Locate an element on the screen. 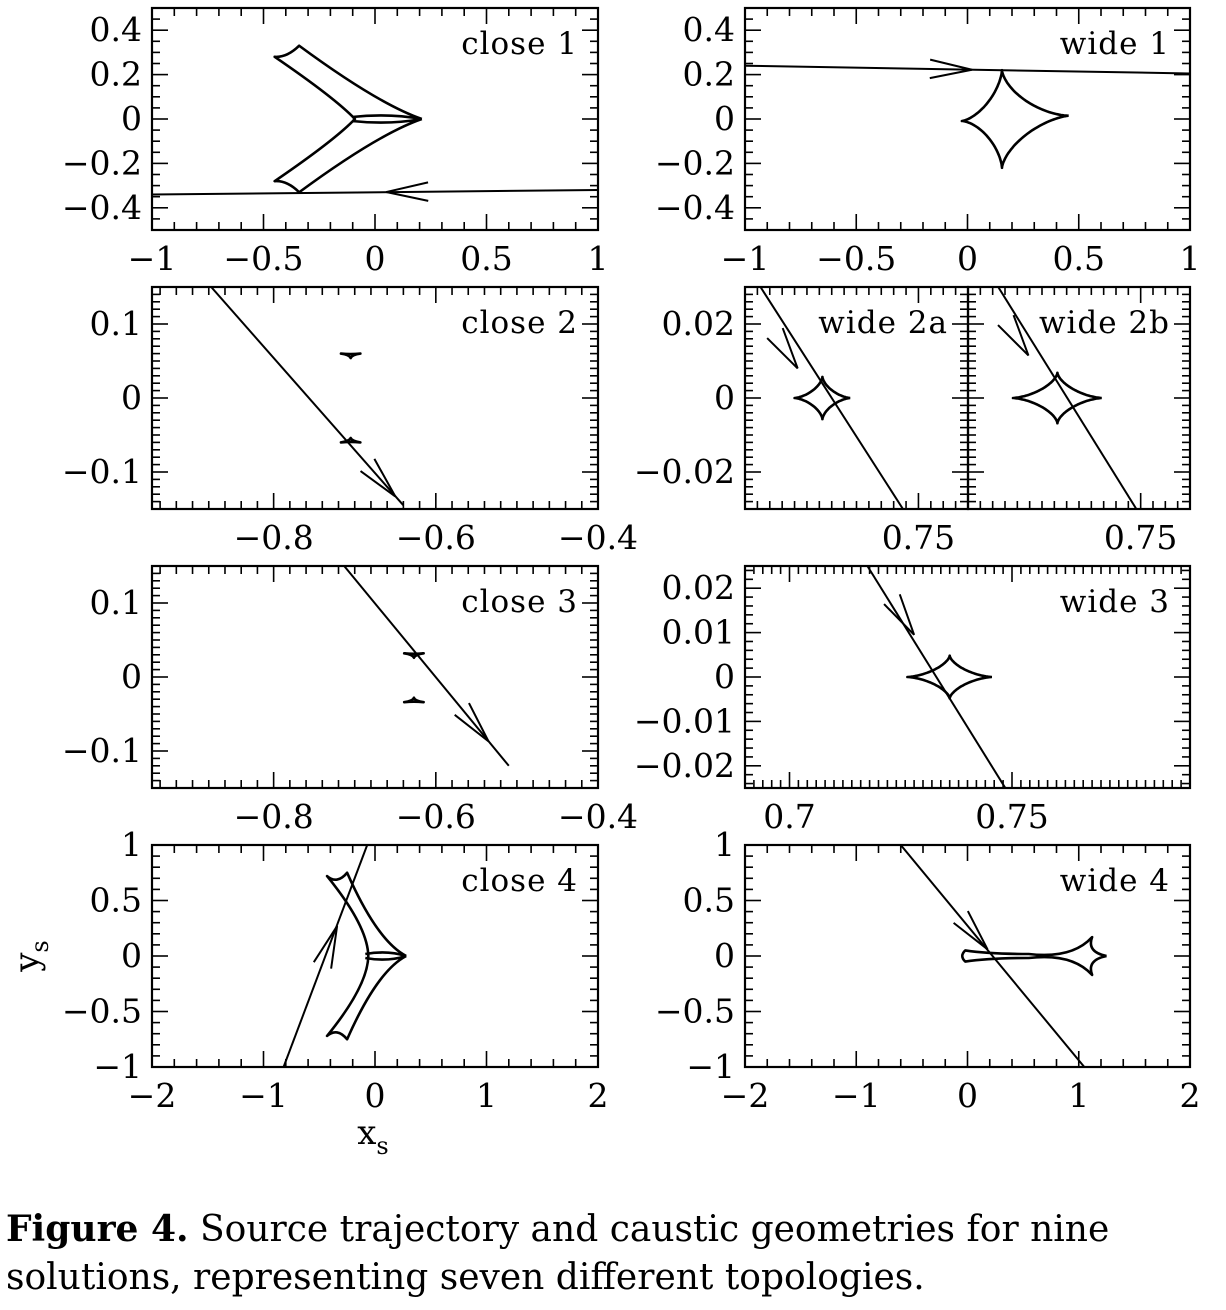  y-tick-label: 0.4 is located at coordinates (709, 29).